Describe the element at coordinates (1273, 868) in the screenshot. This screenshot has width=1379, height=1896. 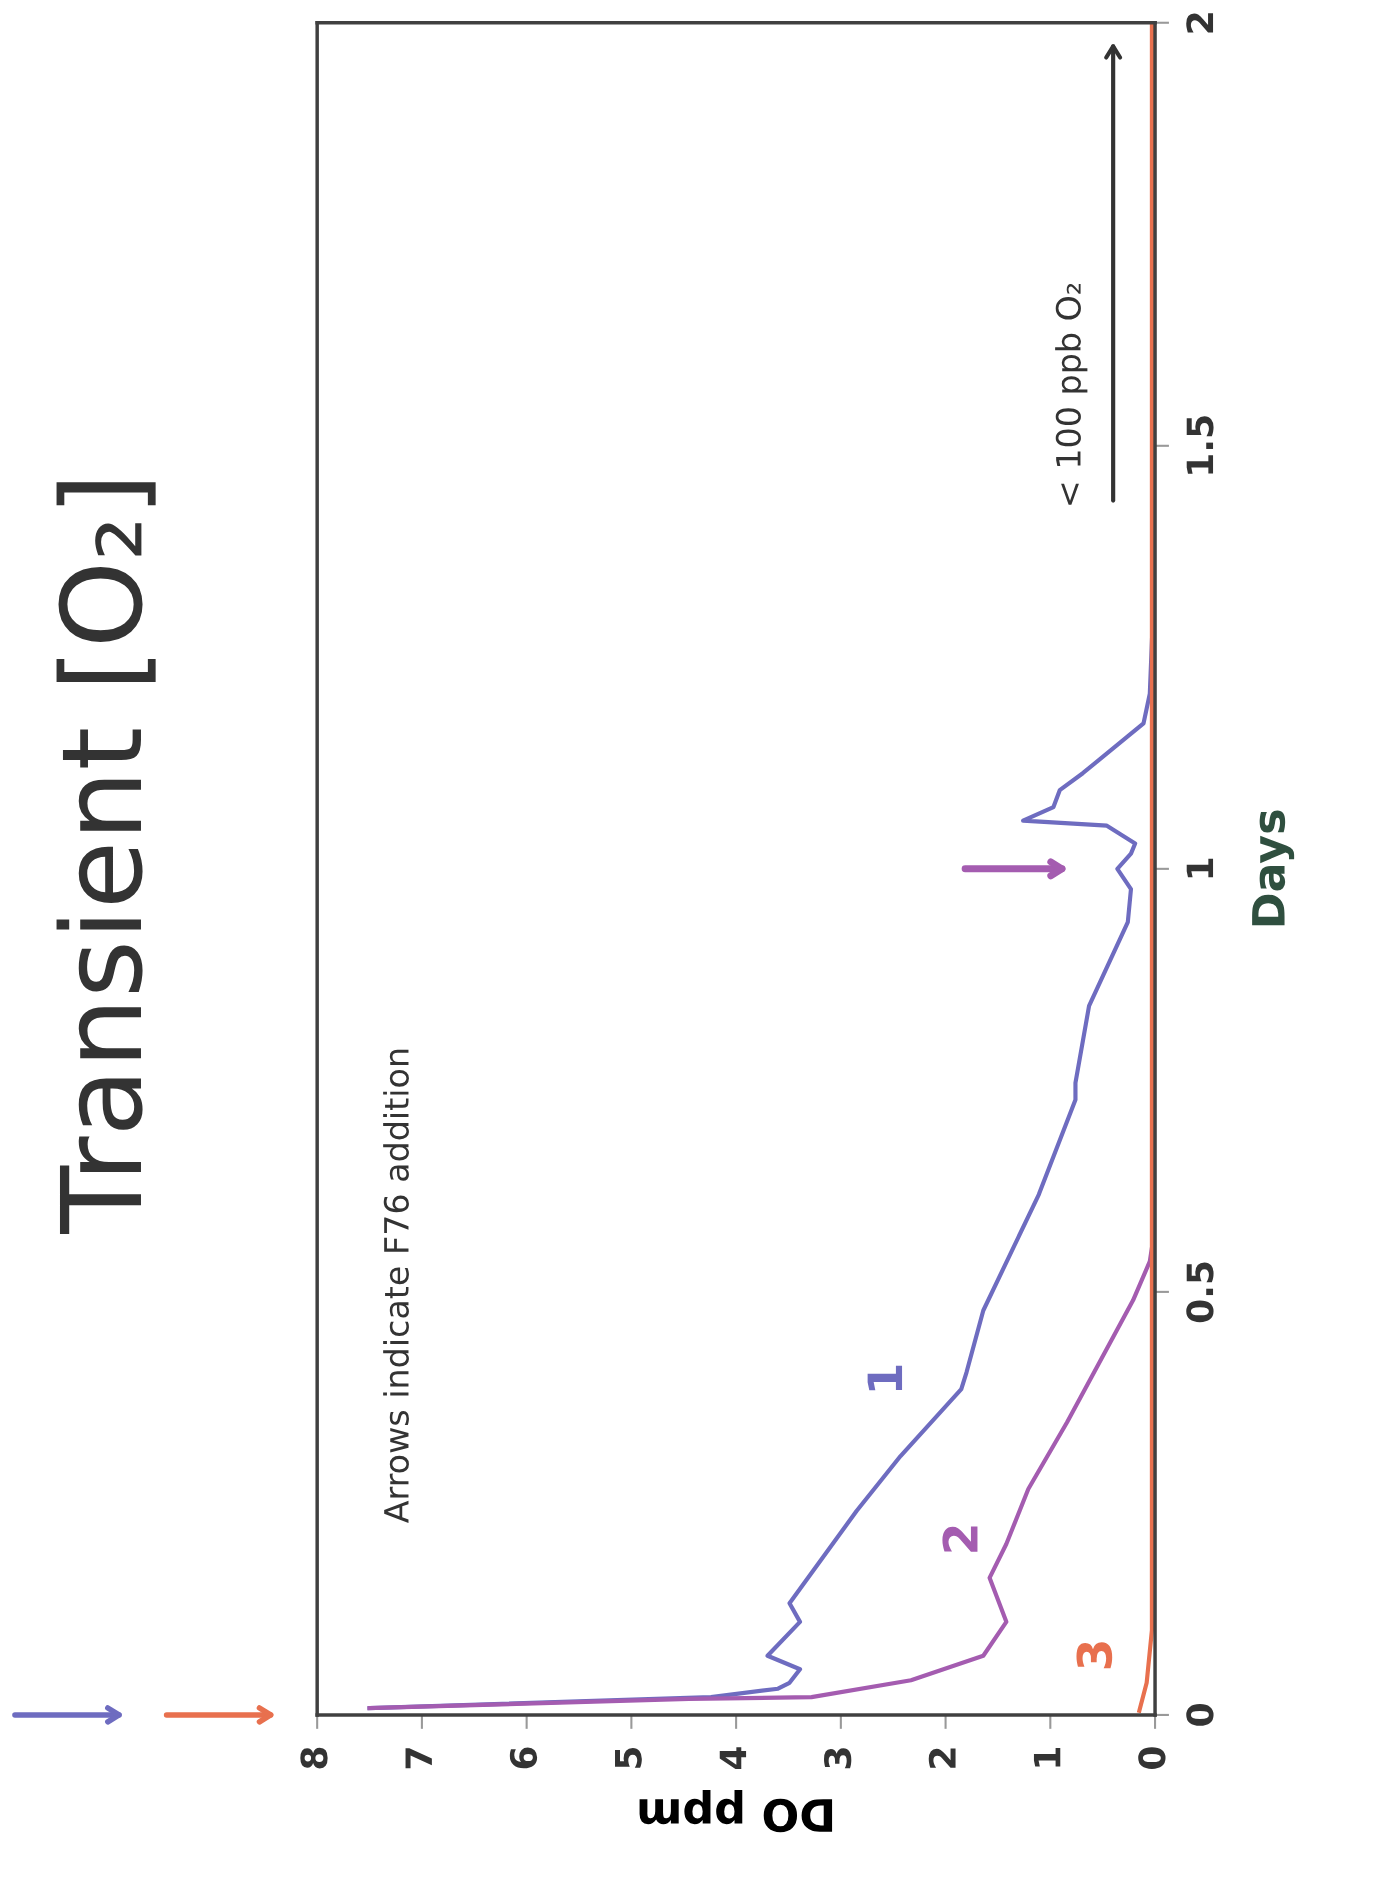
I see `y-axis-title: Days` at that location.